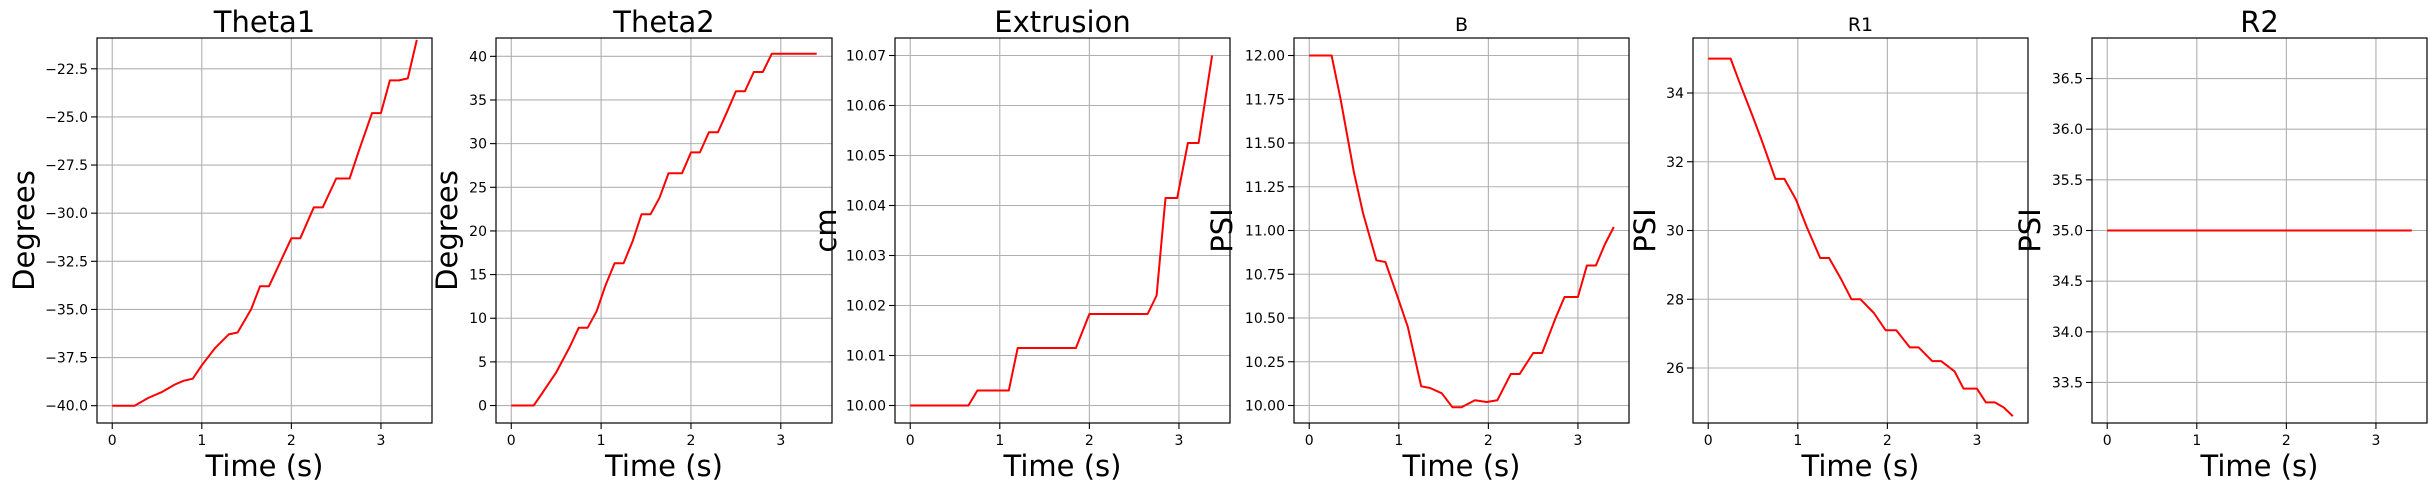 This screenshot has width=2430, height=492. Describe the element at coordinates (866, 157) in the screenshot. I see `y-tick-label: 10.05` at that location.